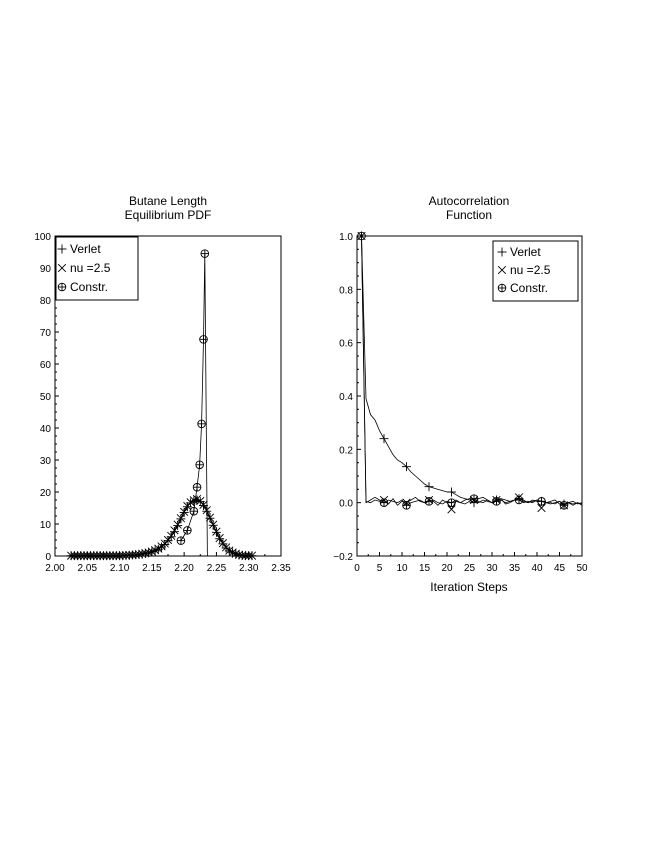 This screenshot has height=846, width=654. Describe the element at coordinates (89, 287) in the screenshot. I see `legend-label: Constr.` at that location.